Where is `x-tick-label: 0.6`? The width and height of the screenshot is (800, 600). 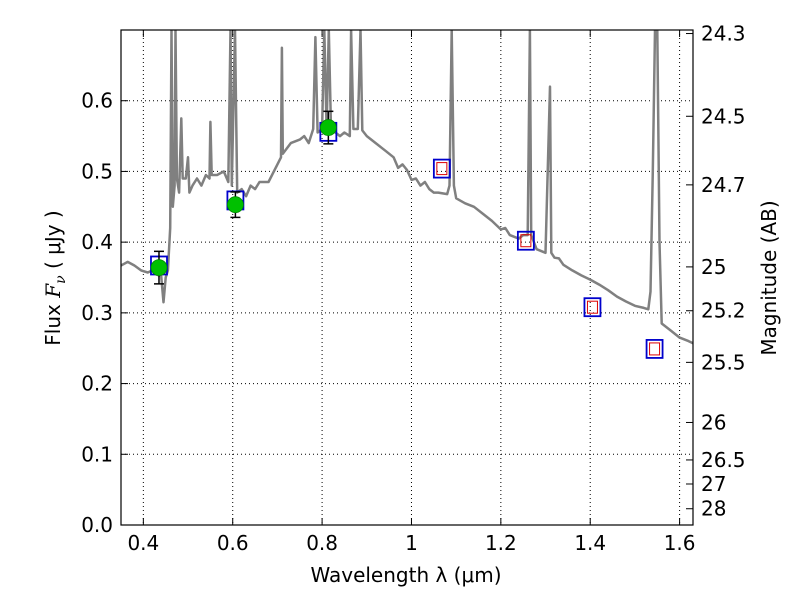
x-tick-label: 0.6 is located at coordinates (233, 543).